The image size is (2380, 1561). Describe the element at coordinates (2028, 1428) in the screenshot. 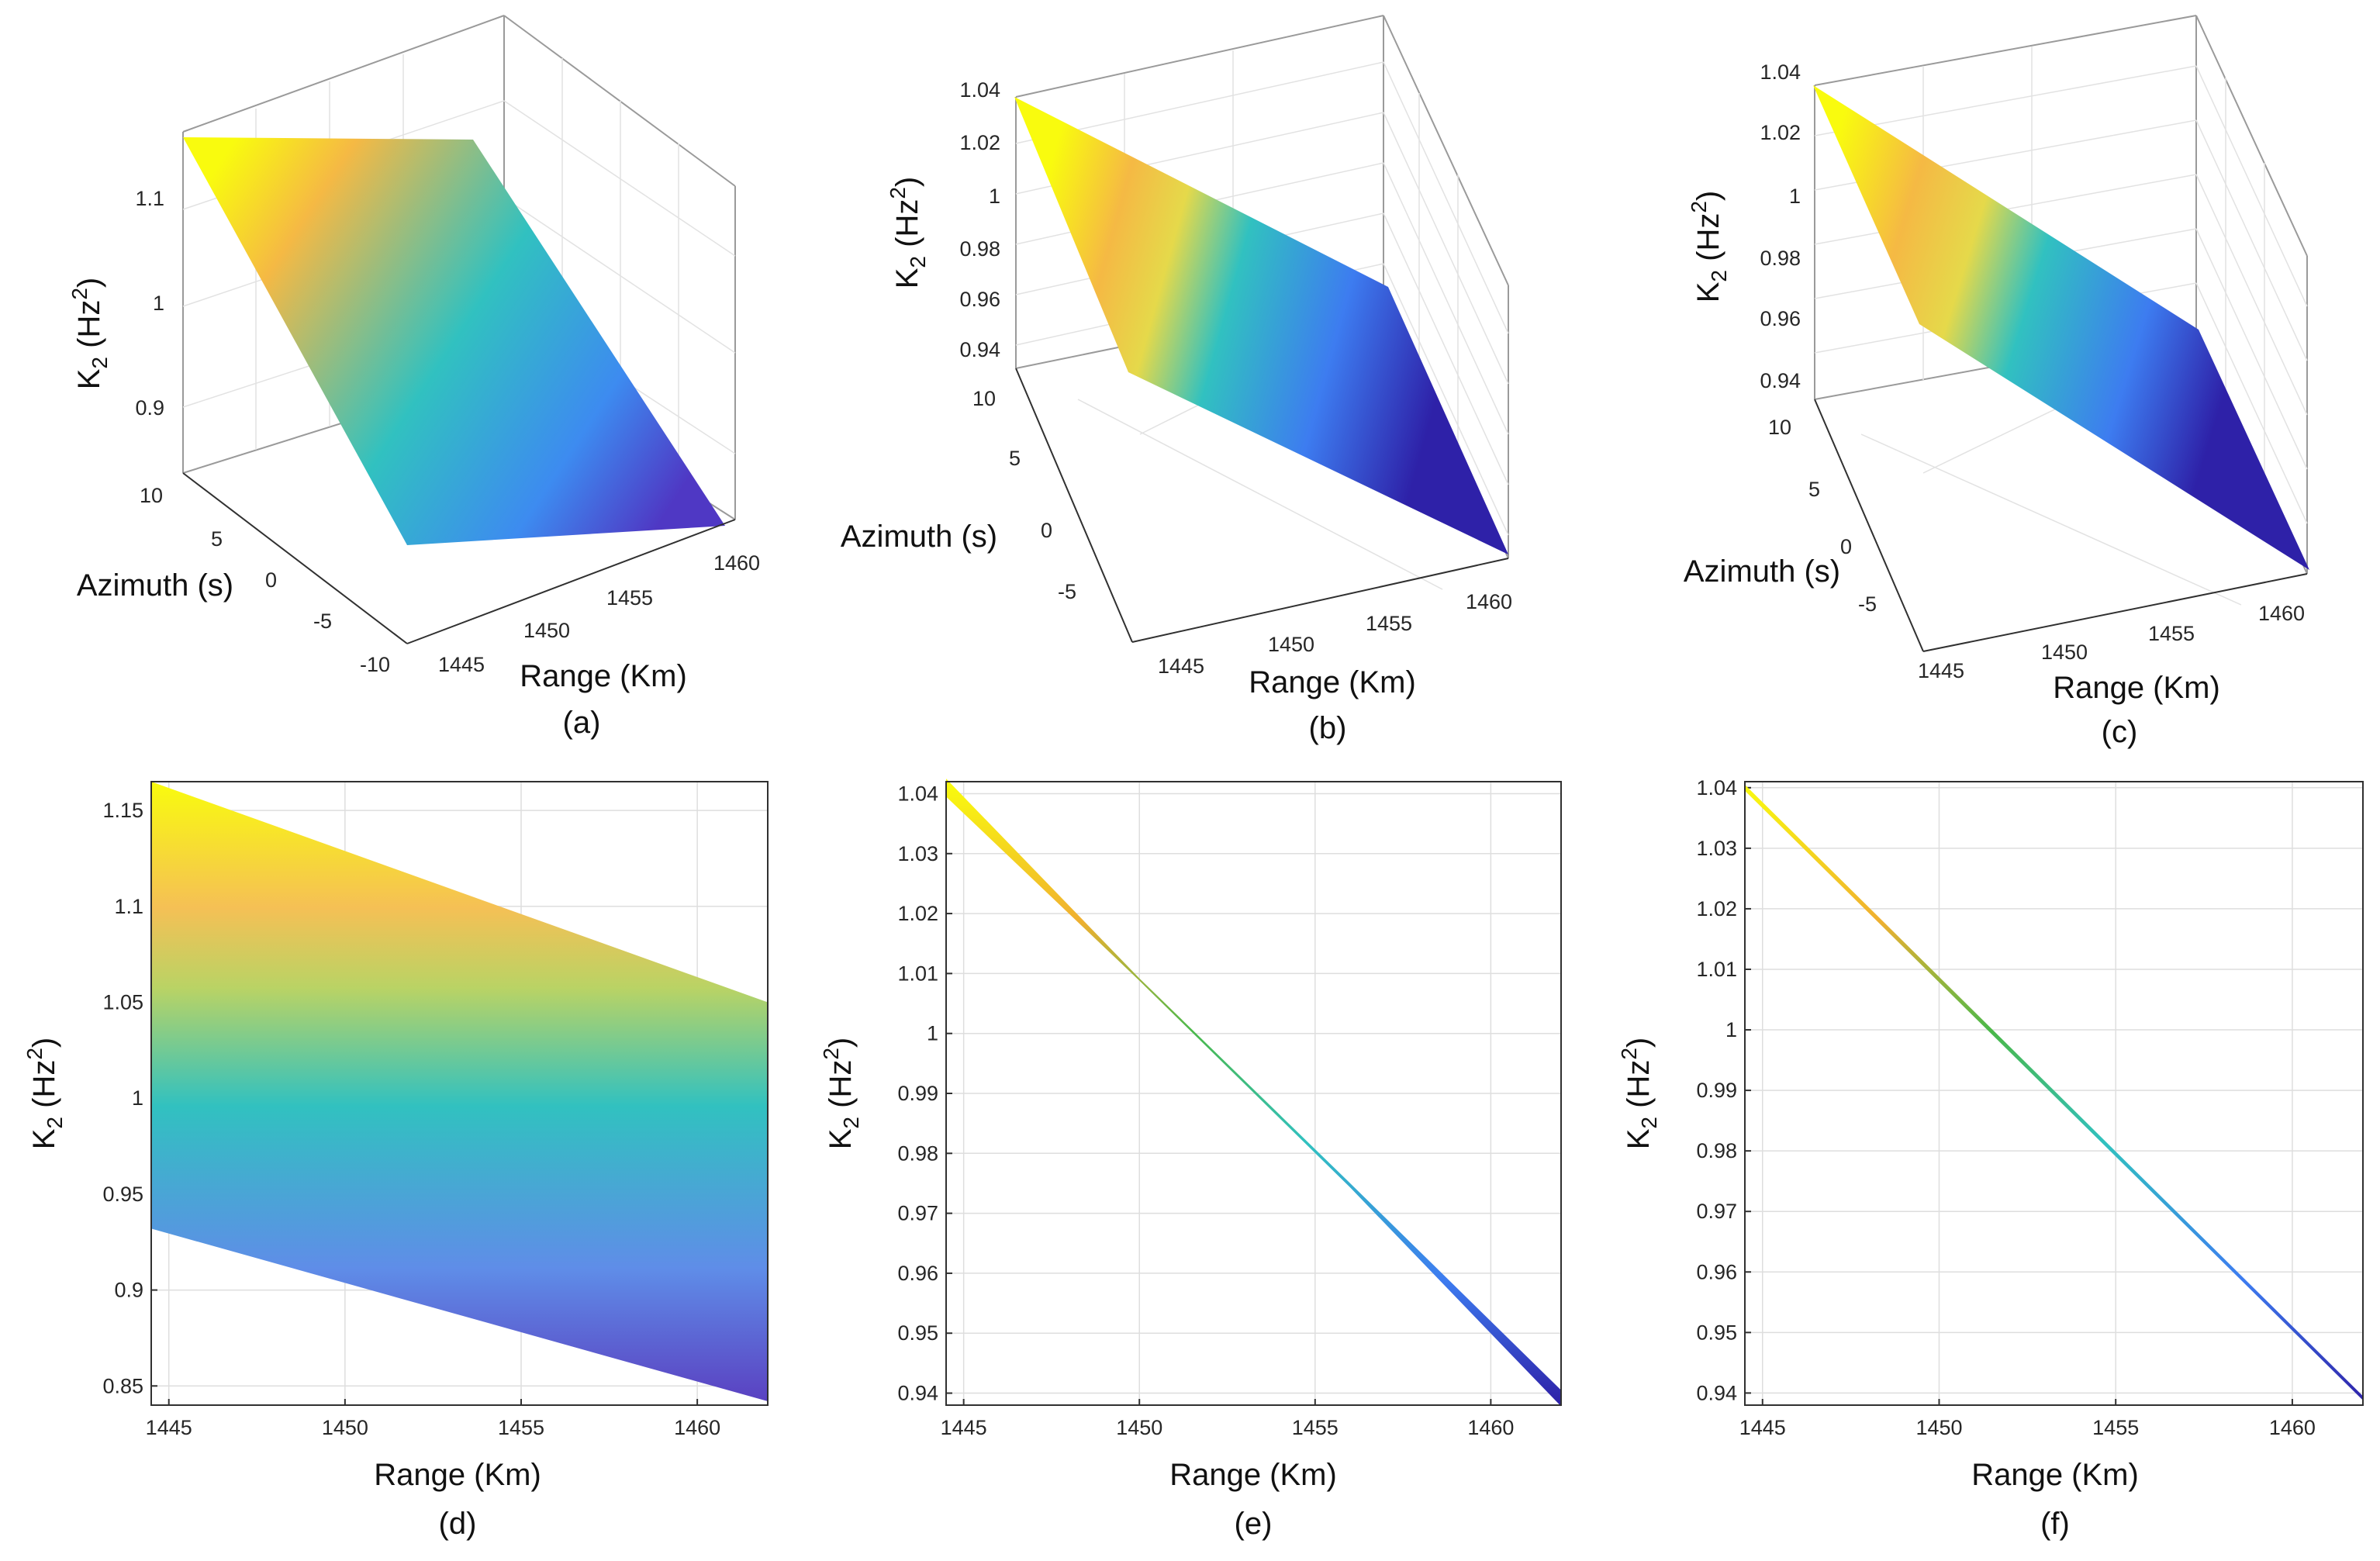

I see `panel-f-xtick-labels: 1445 1450 1455 1460` at that location.